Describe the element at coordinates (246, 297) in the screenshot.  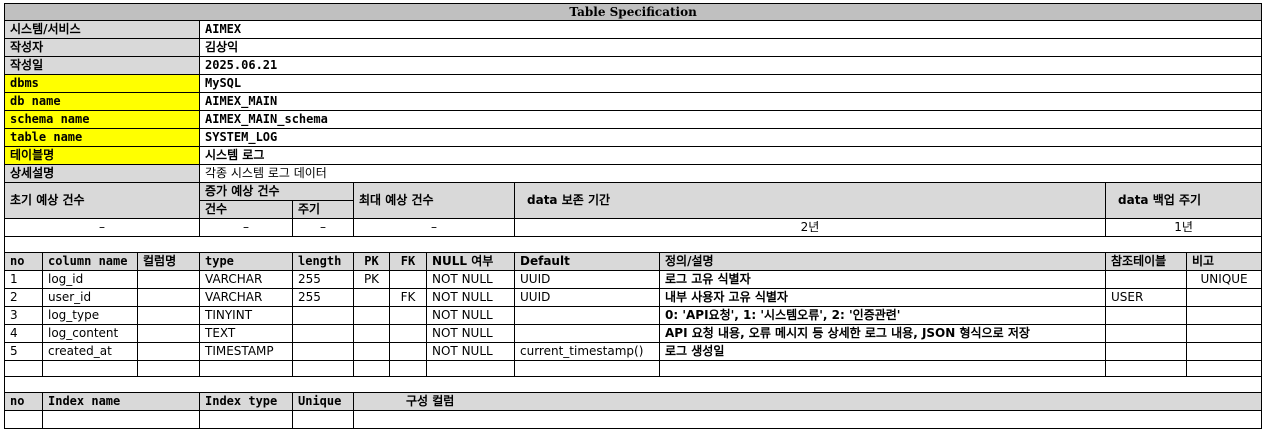
I see `cell-type: VARCHAR` at that location.